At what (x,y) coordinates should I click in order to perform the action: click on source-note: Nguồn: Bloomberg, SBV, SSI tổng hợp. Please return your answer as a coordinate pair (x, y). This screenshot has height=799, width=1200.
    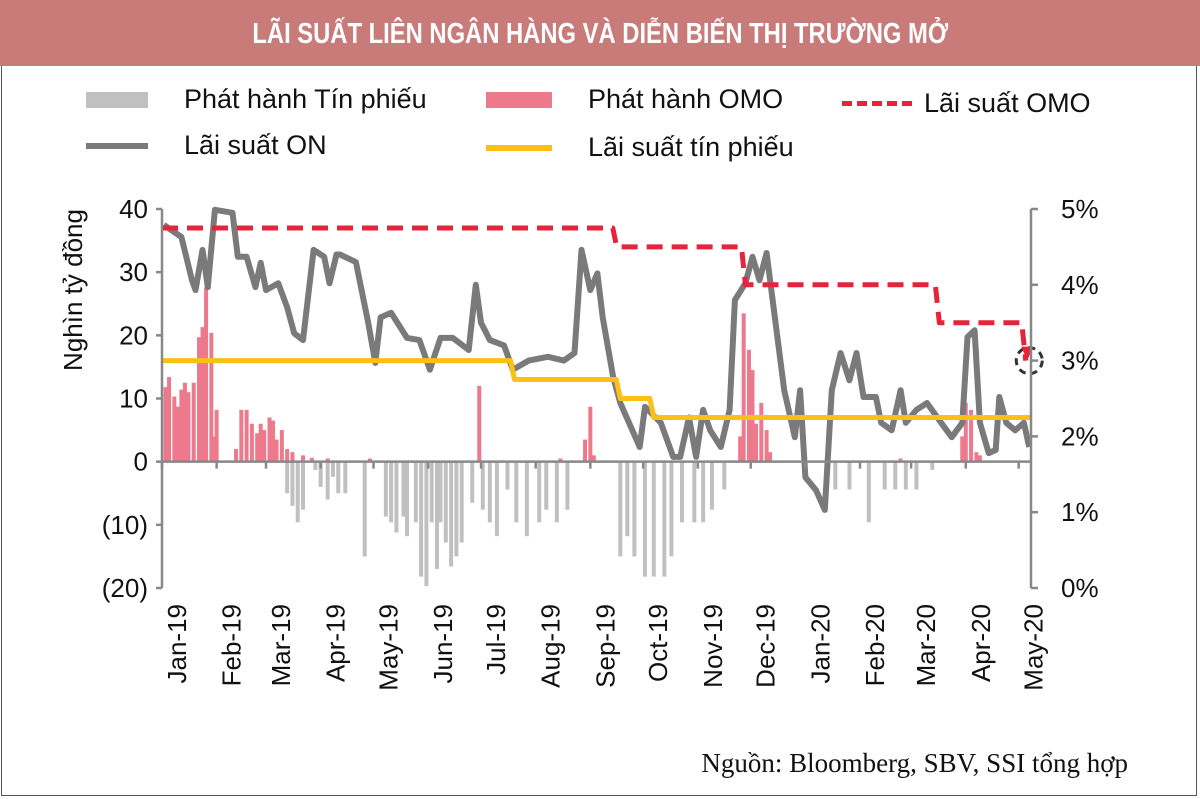
    Looking at the image, I should click on (914, 763).